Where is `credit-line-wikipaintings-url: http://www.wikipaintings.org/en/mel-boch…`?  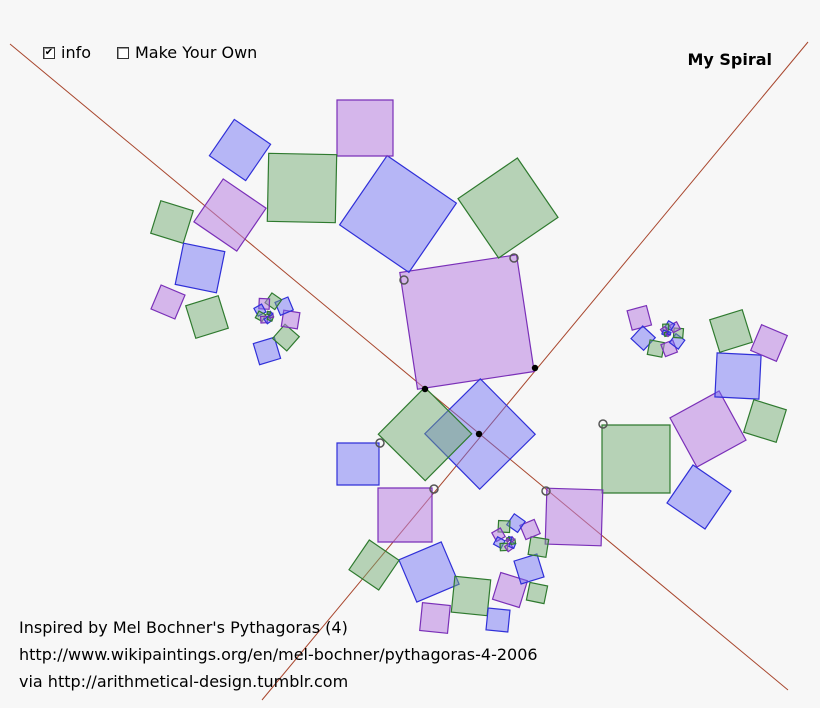 credit-line-wikipaintings-url: http://www.wikipaintings.org/en/mel-boch… is located at coordinates (278, 654).